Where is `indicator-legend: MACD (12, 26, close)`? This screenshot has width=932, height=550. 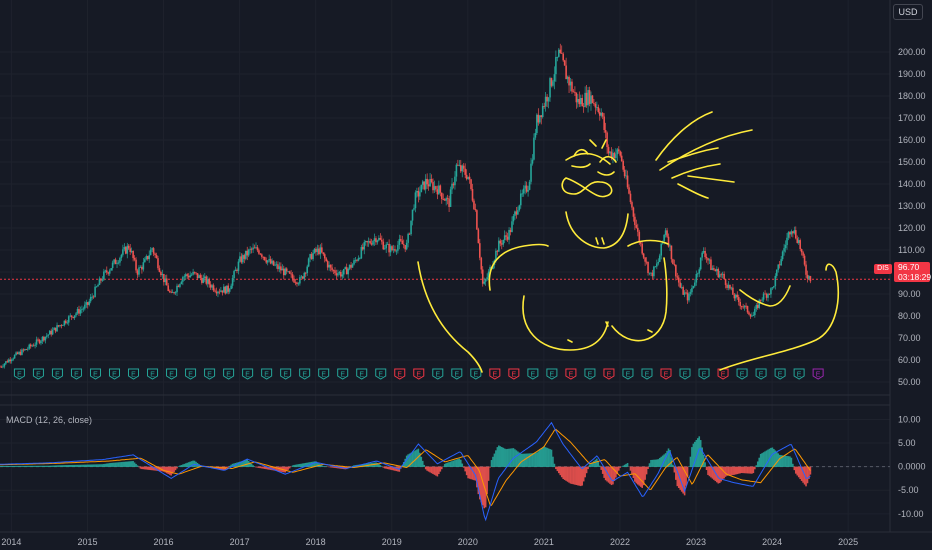 indicator-legend: MACD (12, 26, close) is located at coordinates (49, 420).